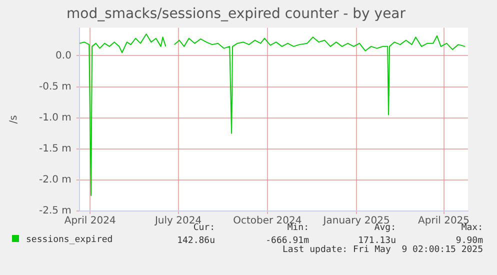 The image size is (497, 275). I want to click on x-tick-label: April 2024, so click(90, 221).